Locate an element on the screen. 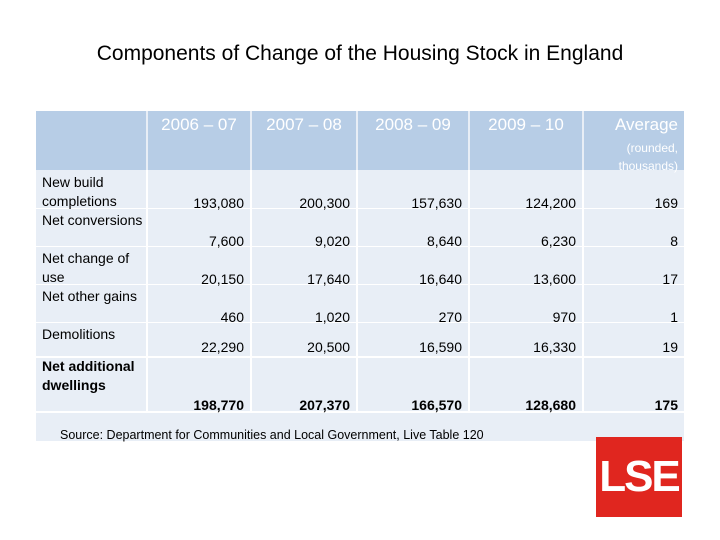 This screenshot has width=720, height=540. average-note: (rounded, thousands) is located at coordinates (648, 157).